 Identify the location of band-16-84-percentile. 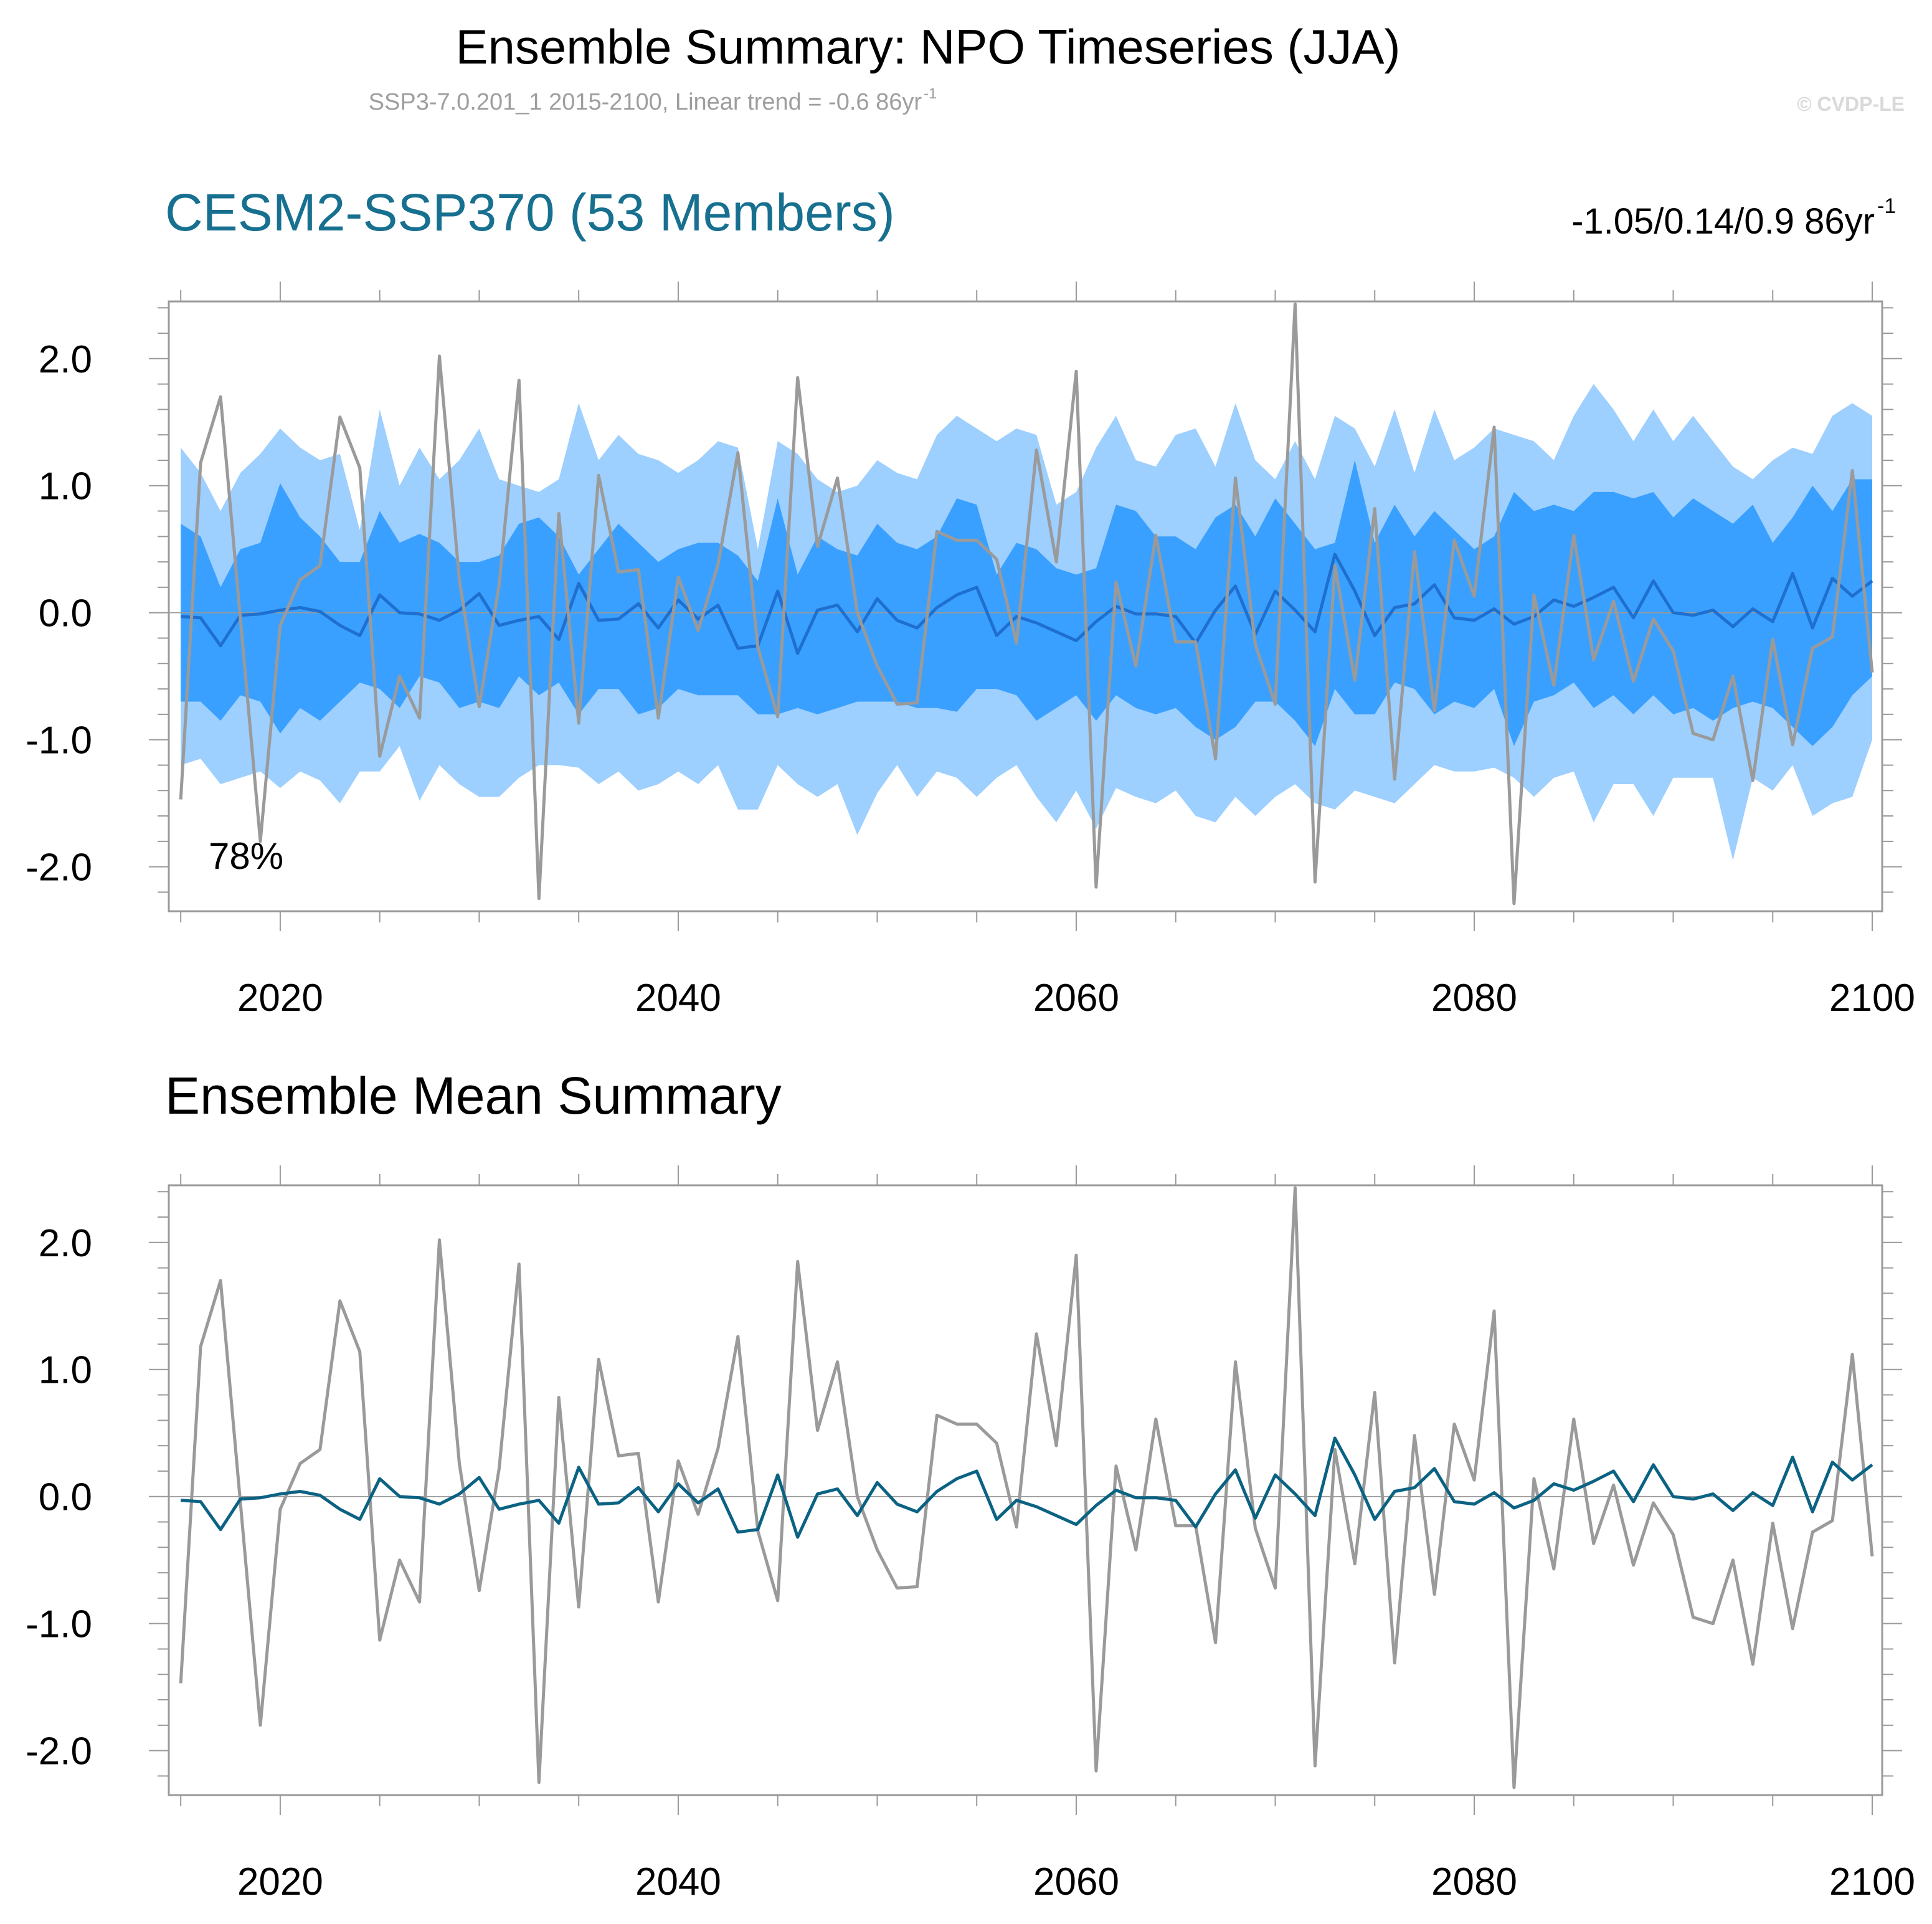
(1027, 603).